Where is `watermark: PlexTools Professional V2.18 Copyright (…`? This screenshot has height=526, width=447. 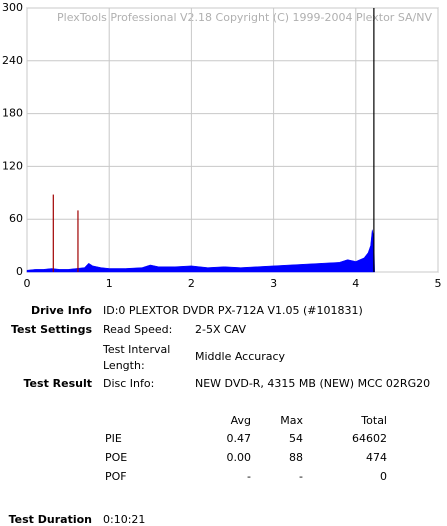 watermark: PlexTools Professional V2.18 Copyright (… is located at coordinates (244, 17).